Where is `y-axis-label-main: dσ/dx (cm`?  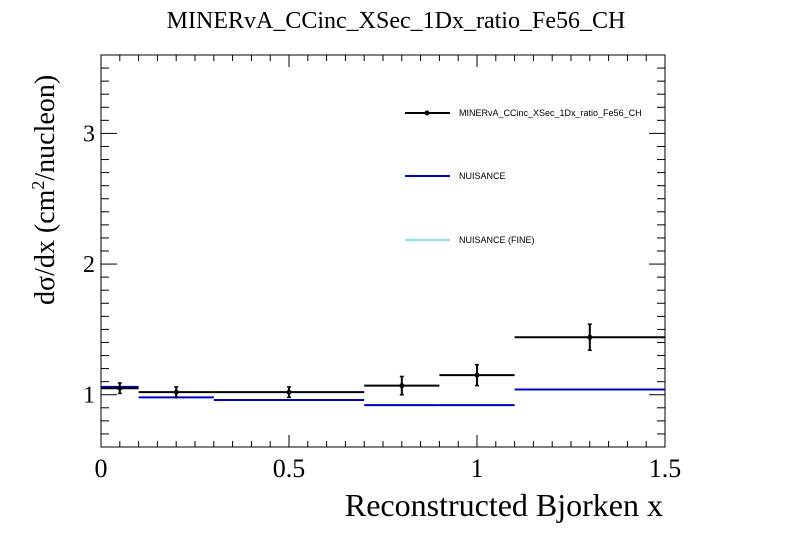 y-axis-label-main: dσ/dx (cm is located at coordinates (45, 247).